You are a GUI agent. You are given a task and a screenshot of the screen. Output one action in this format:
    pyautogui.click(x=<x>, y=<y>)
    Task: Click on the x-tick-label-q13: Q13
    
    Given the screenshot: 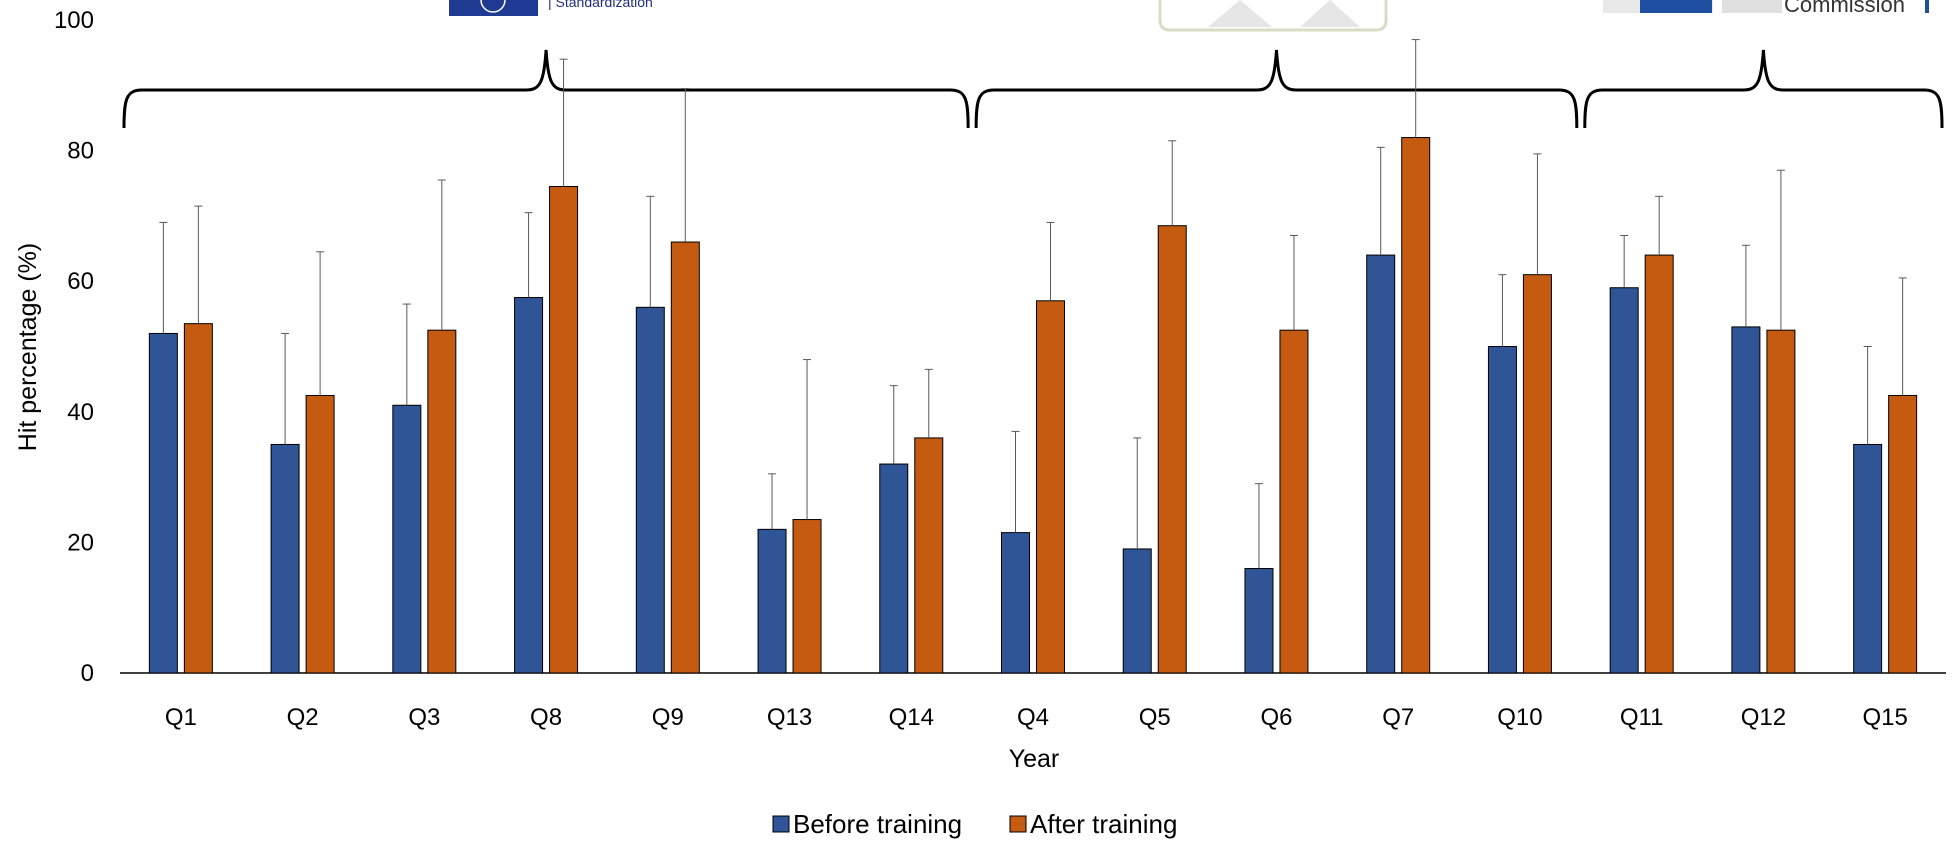 What is the action you would take?
    pyautogui.click(x=789, y=717)
    